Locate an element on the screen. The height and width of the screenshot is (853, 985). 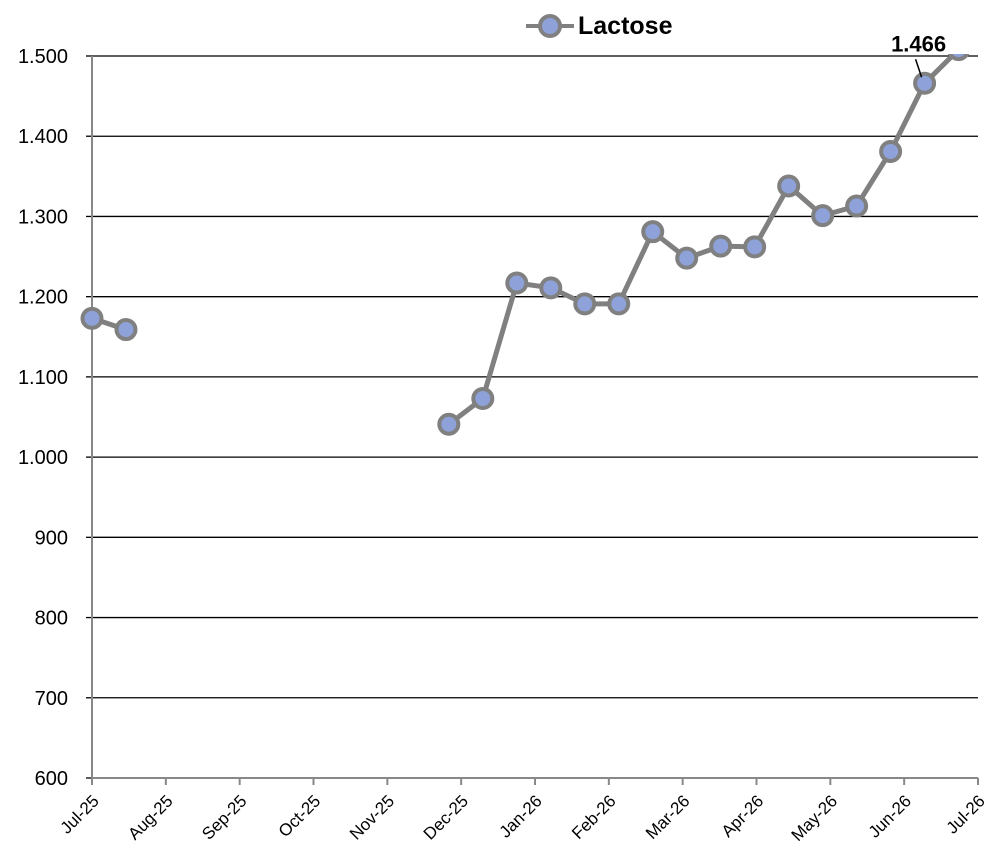
x-tick-label: Oct-25 is located at coordinates (300, 816).